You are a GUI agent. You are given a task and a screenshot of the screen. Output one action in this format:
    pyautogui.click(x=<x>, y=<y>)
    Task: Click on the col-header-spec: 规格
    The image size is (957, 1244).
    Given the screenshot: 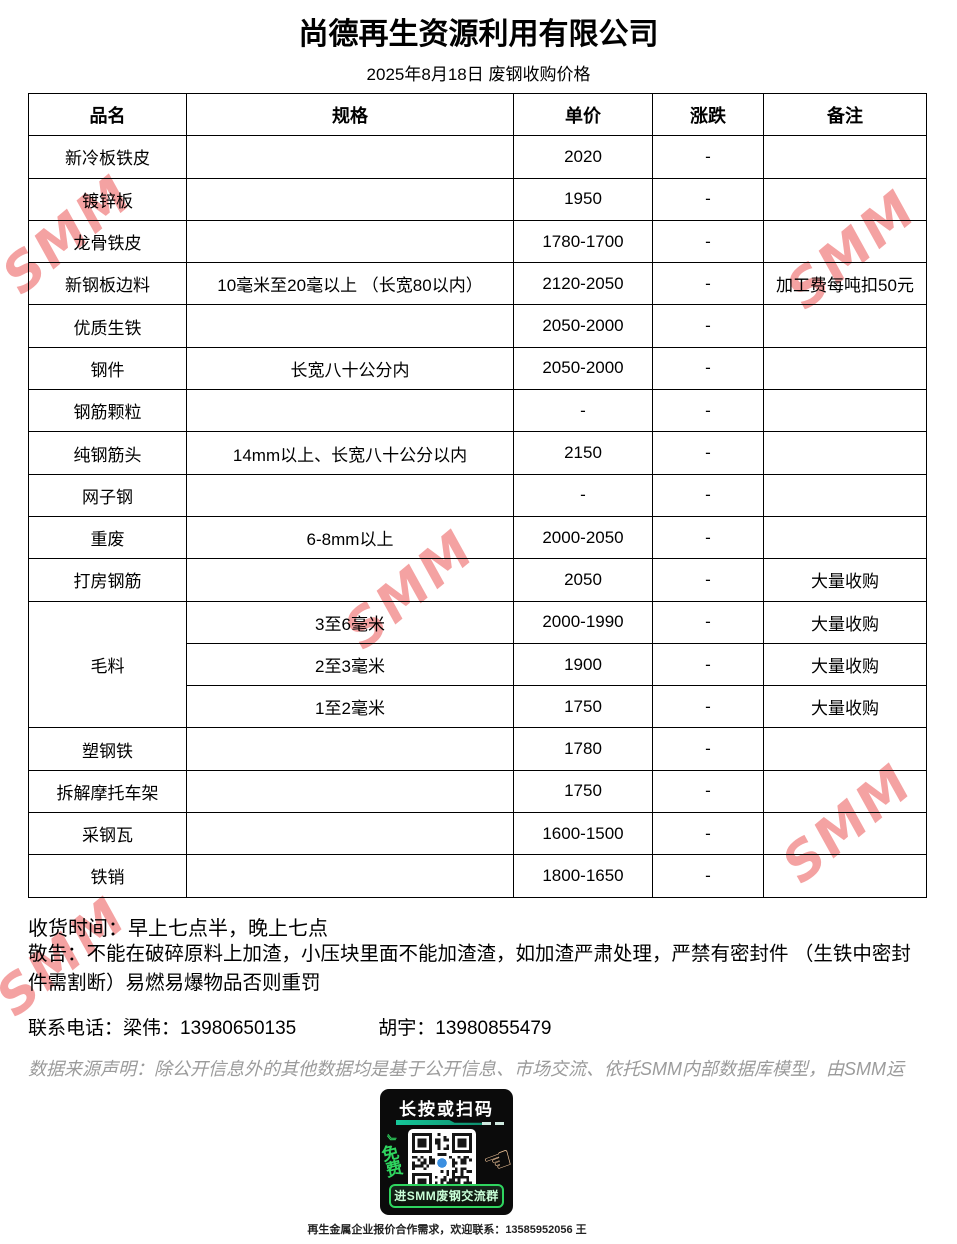 What is the action you would take?
    pyautogui.click(x=350, y=114)
    